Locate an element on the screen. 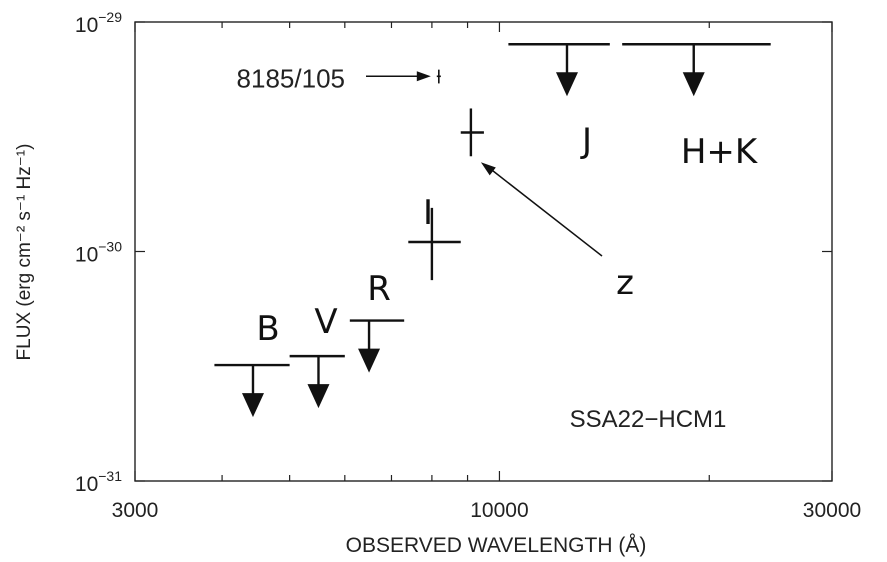  y-tick-labels: 10−29 10−30 10−31 is located at coordinates (98, 252).